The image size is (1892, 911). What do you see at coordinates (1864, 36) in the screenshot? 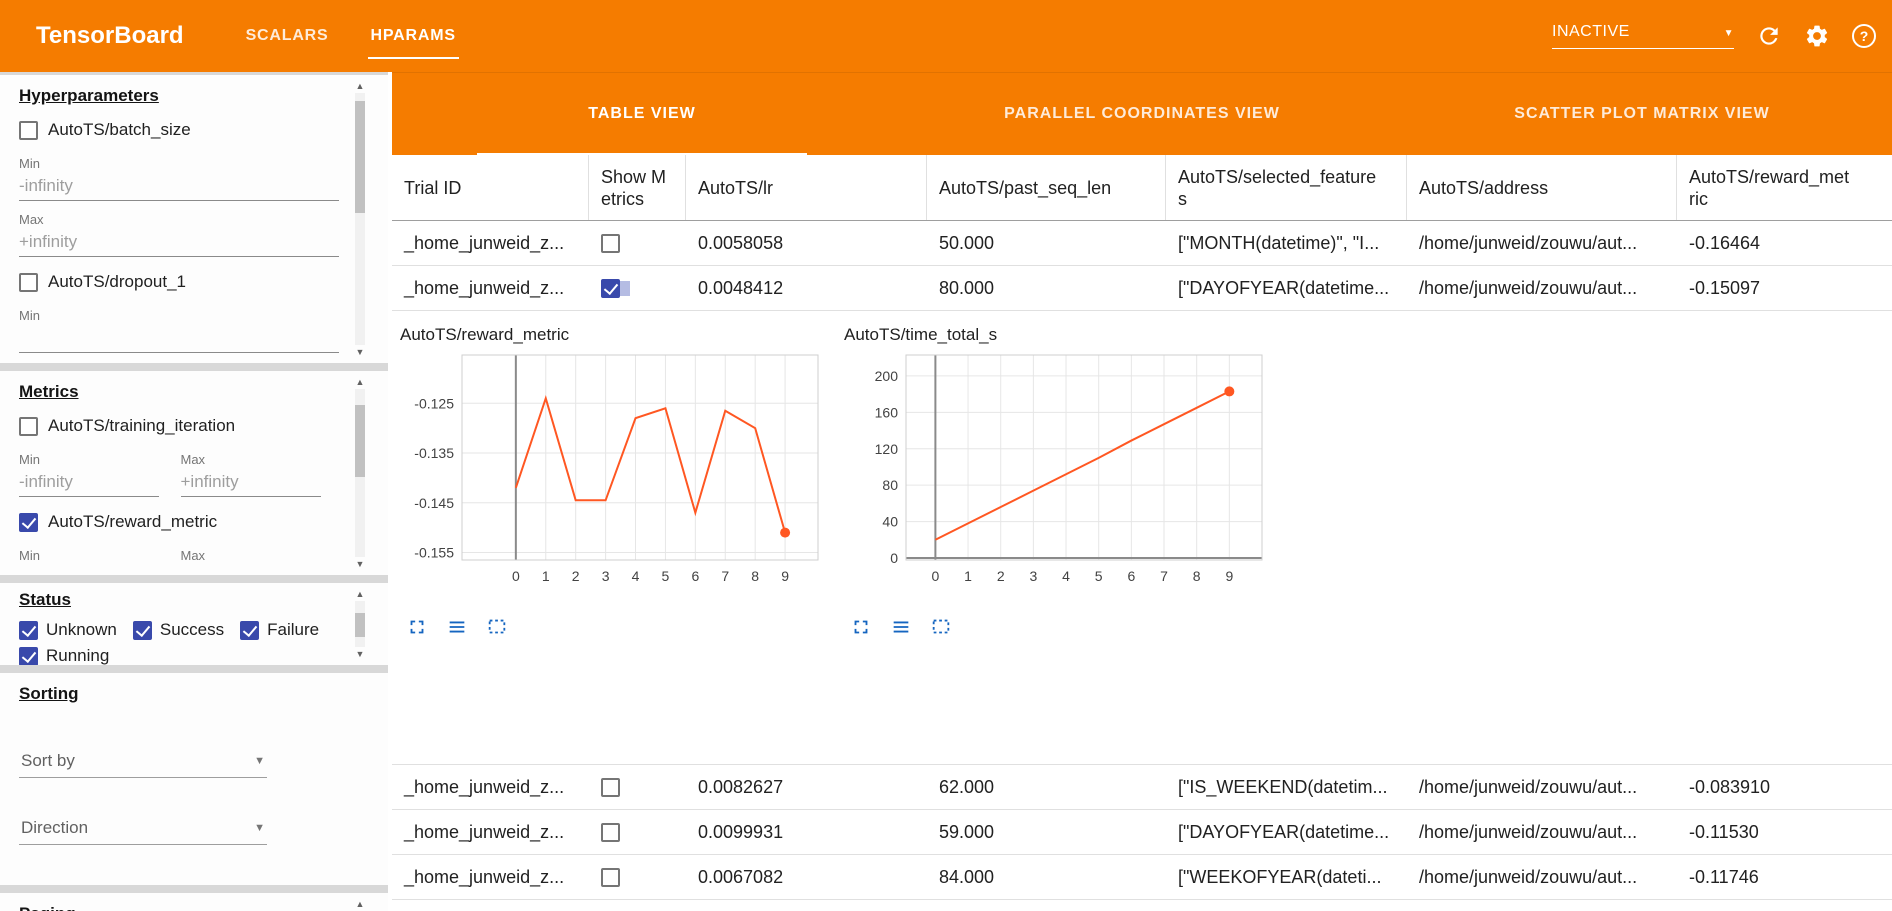
I see `help-icon: ?` at bounding box center [1864, 36].